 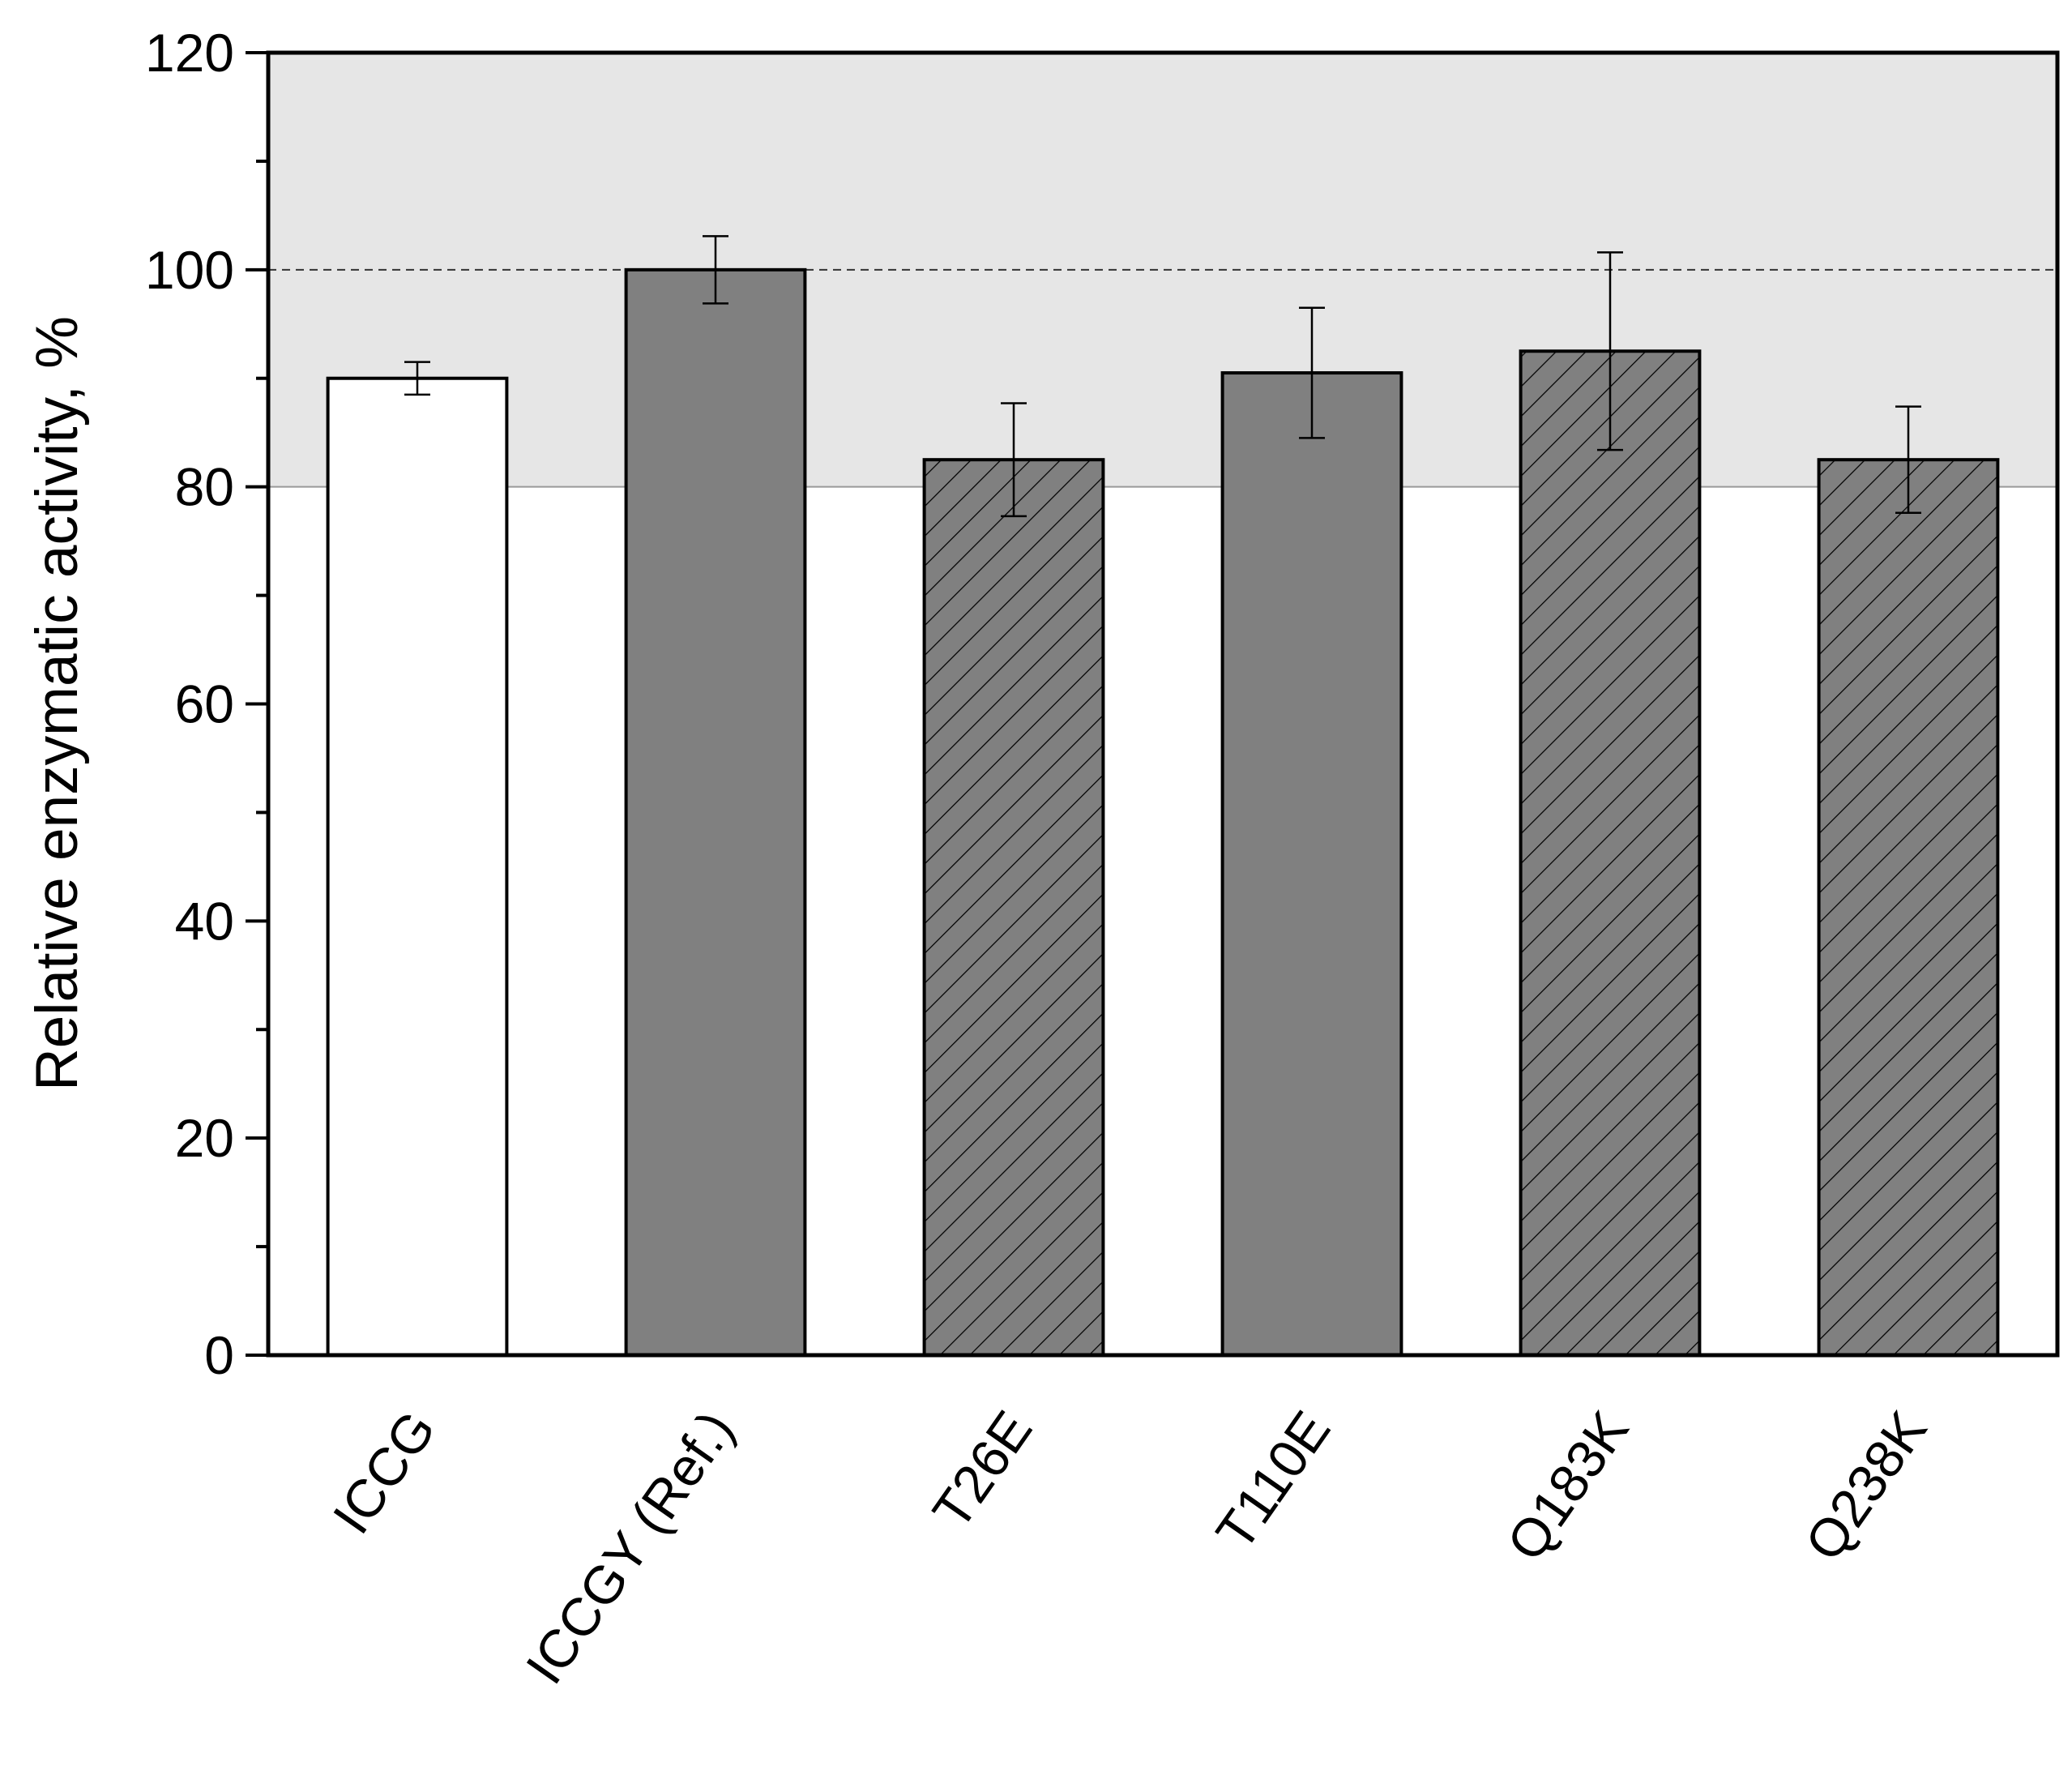 What do you see at coordinates (189, 53) in the screenshot?
I see `y-tick-label: 120` at bounding box center [189, 53].